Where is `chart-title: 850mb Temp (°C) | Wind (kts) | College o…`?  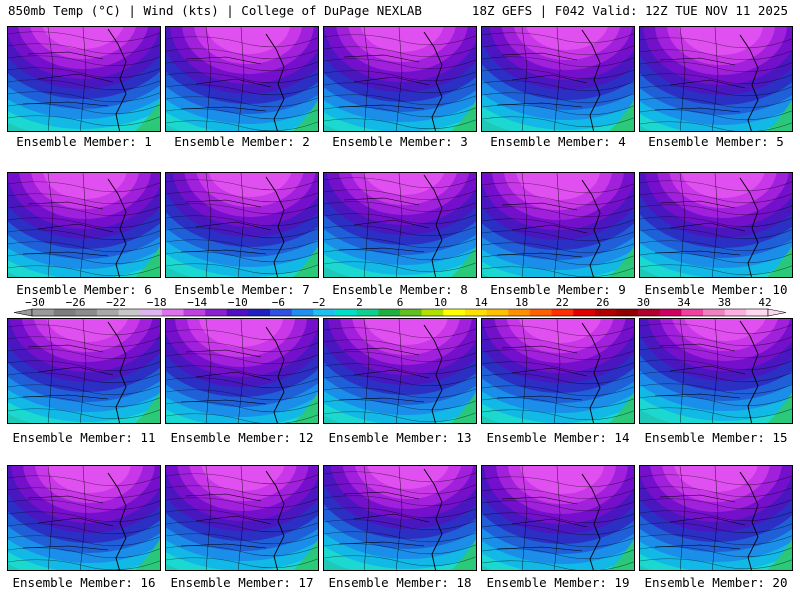 chart-title: 850mb Temp (°C) | Wind (kts) | College o… is located at coordinates (215, 10).